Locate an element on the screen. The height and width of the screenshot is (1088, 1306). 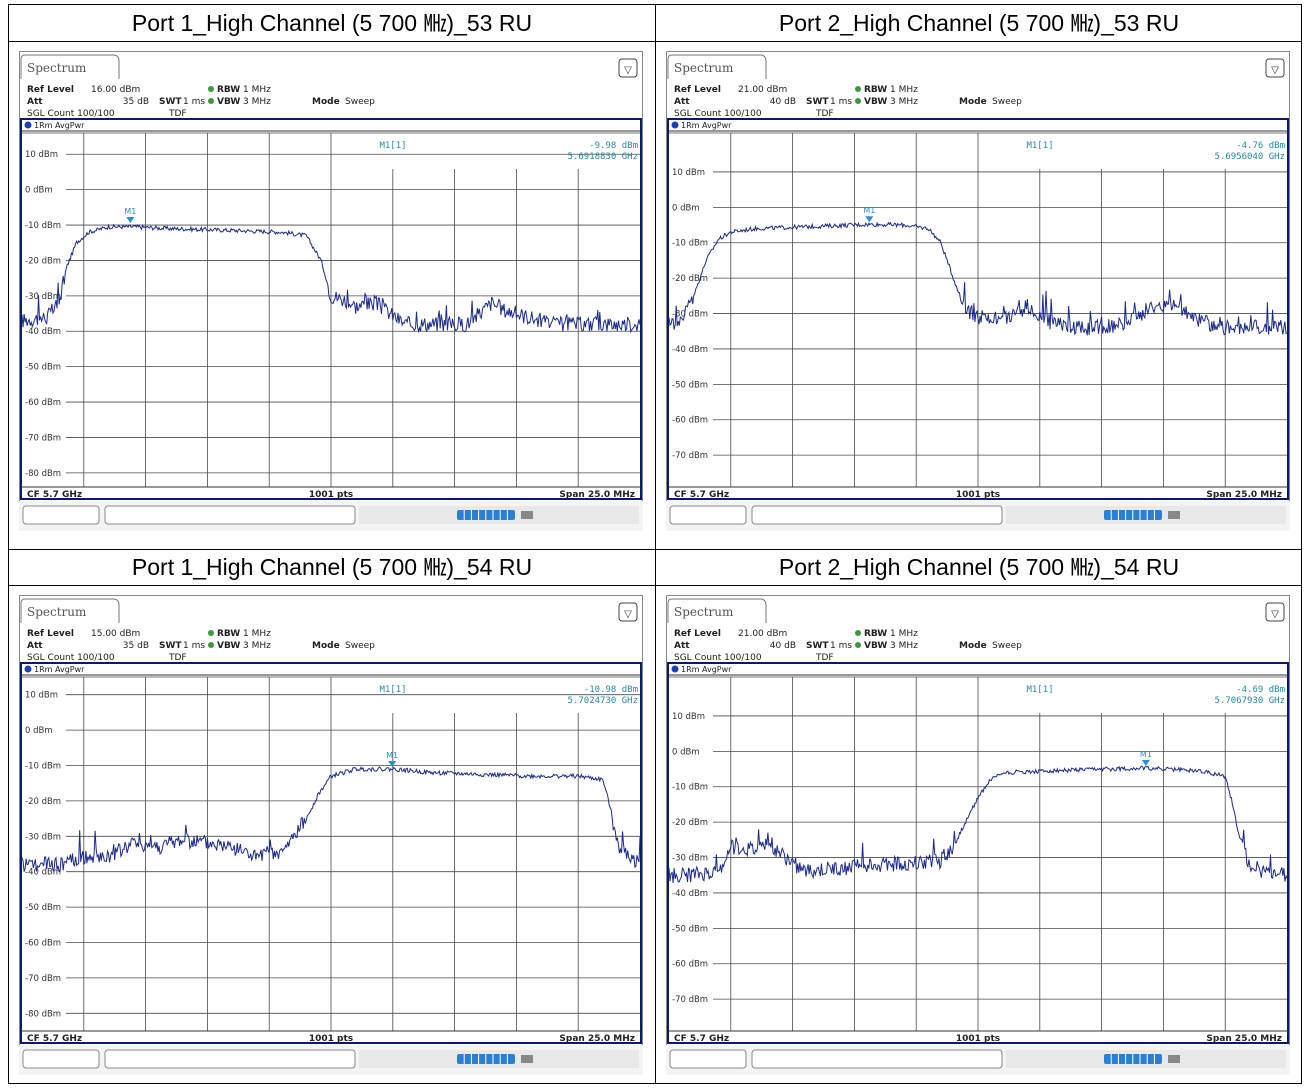
ref-level-label: Ref Level is located at coordinates (50, 90).